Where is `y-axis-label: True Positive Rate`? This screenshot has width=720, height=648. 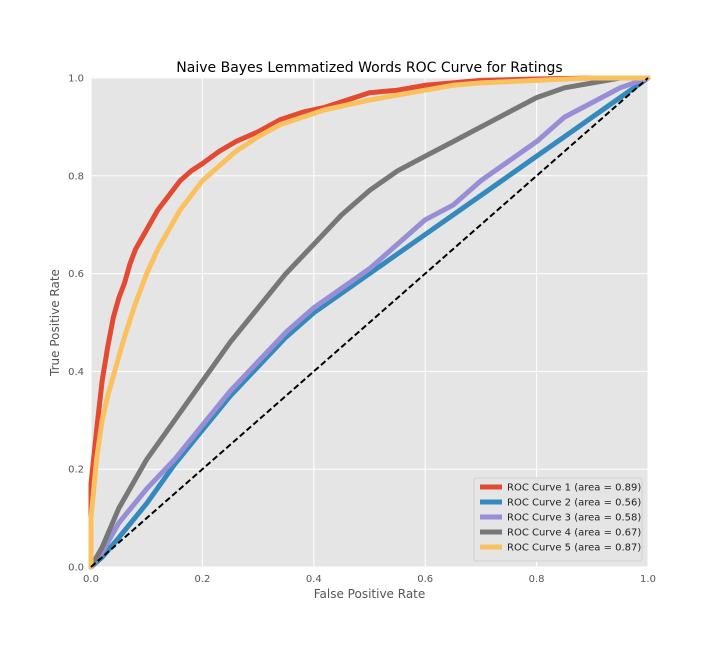
y-axis-label: True Positive Rate is located at coordinates (55, 323).